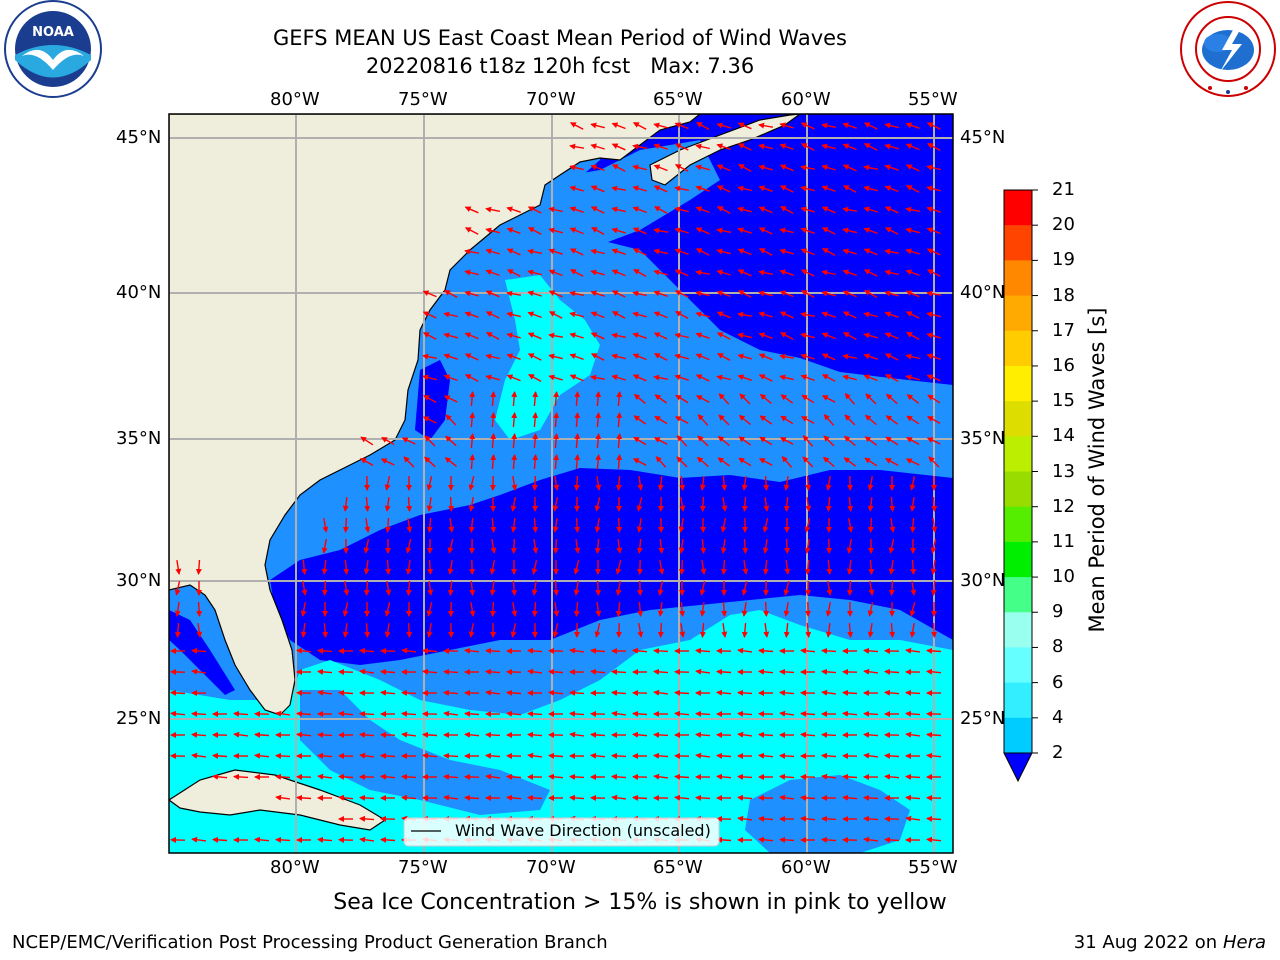  I want to click on lon-label-bottom: 65°W, so click(678, 867).